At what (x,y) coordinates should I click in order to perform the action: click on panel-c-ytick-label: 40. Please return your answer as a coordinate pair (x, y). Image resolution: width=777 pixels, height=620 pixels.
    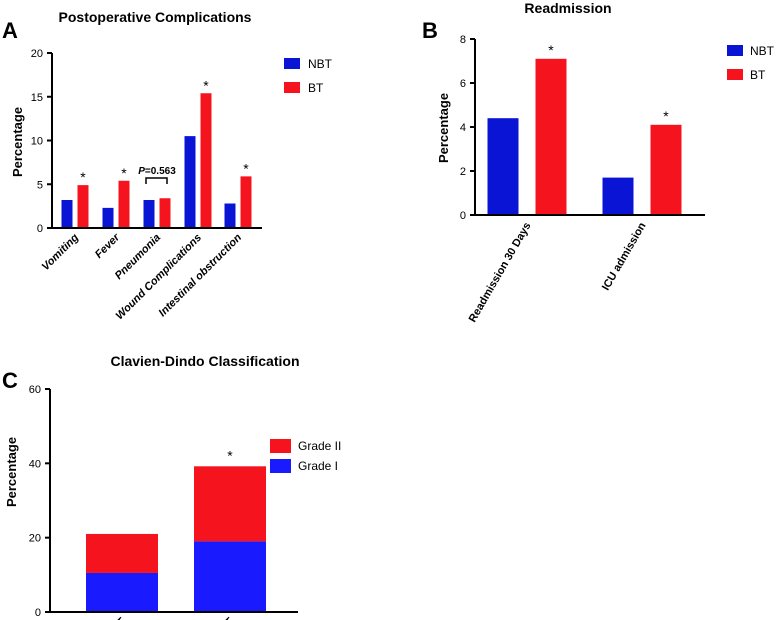
    Looking at the image, I should click on (35, 464).